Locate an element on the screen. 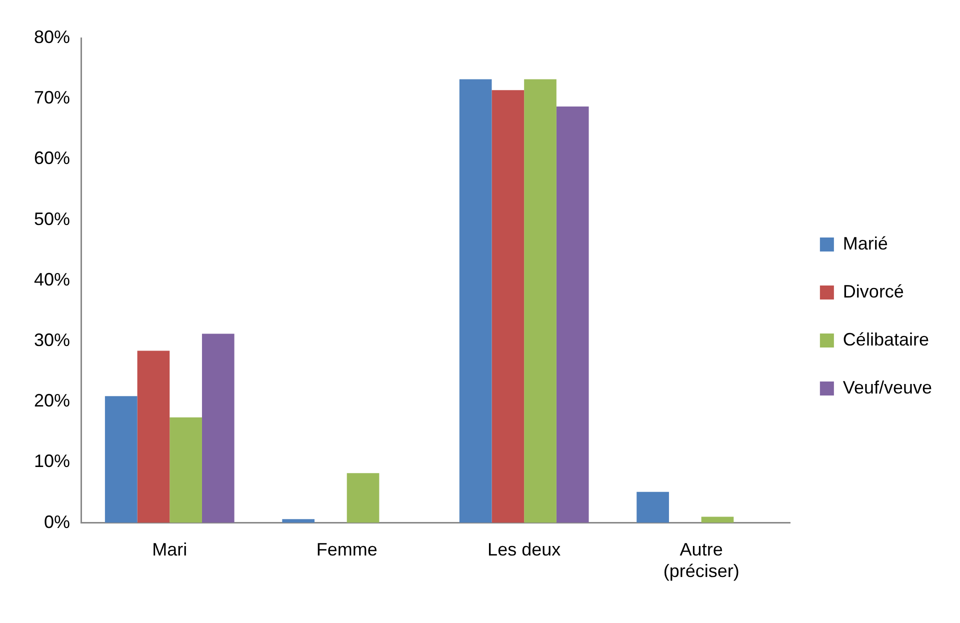 This screenshot has height=623, width=960. y-tick-label: 70% is located at coordinates (52, 98).